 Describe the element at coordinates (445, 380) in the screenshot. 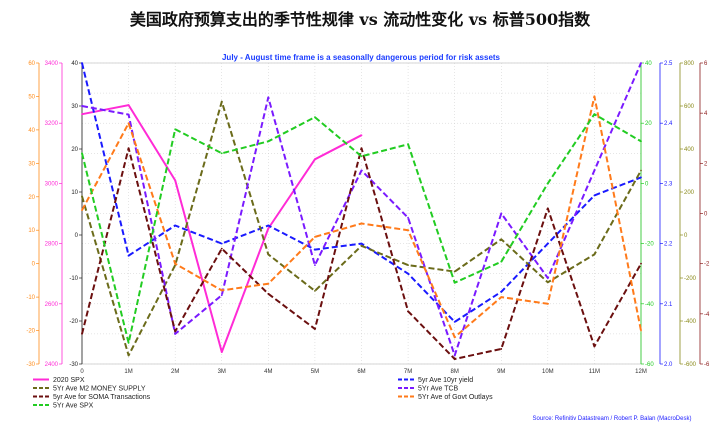

I see `legend-label: 5yr Ave 10yr yield` at that location.